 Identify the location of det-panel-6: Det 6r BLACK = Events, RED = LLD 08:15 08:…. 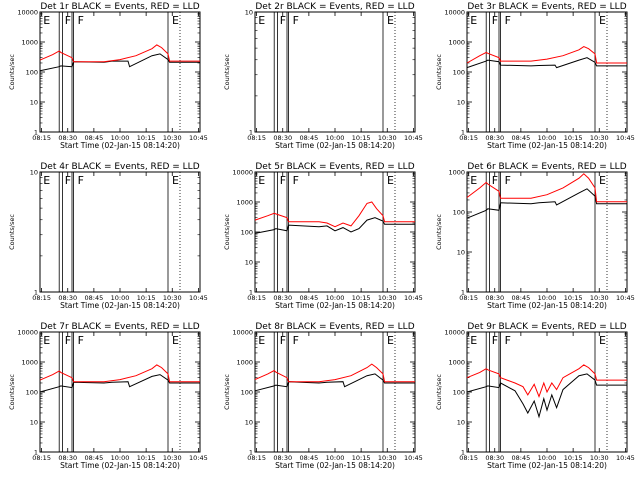
(535, 236).